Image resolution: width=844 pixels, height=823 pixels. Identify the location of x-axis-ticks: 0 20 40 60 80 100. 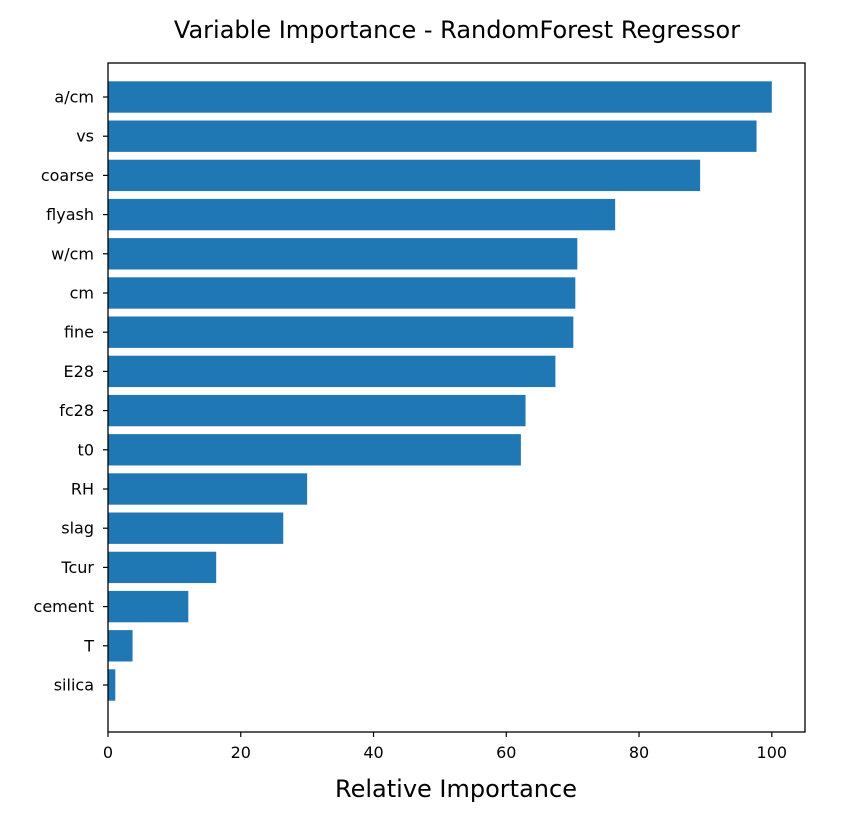
(445, 747).